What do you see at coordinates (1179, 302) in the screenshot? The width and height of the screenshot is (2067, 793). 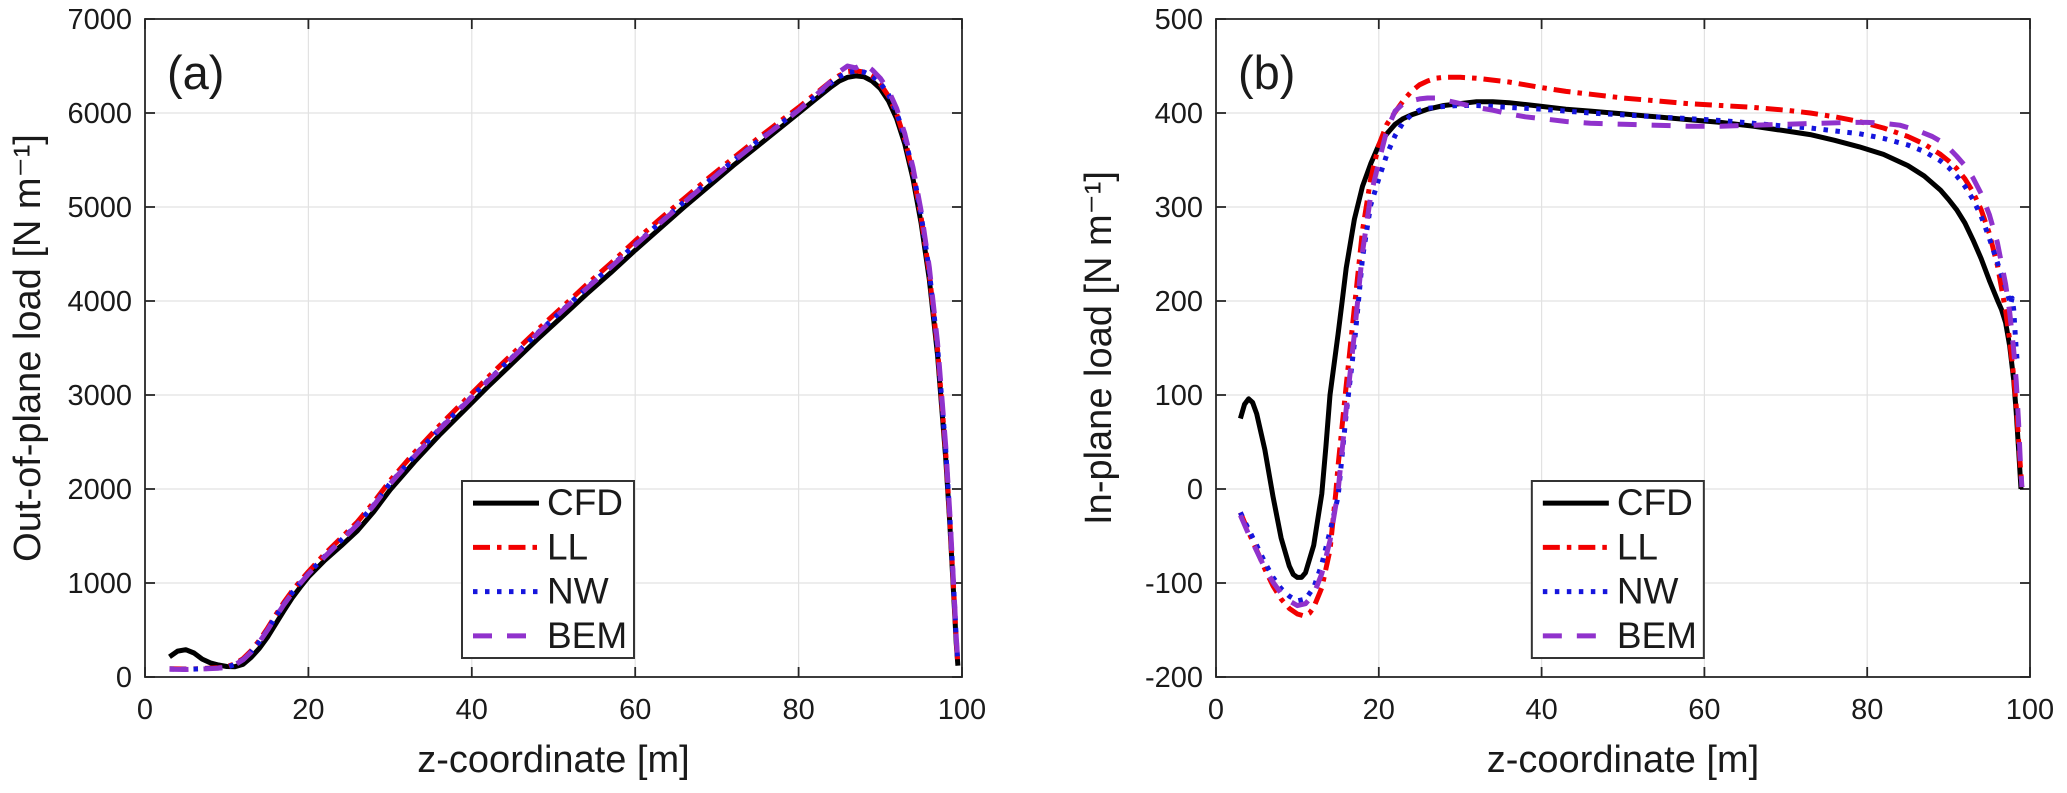 I see `y-tick-label: 200` at bounding box center [1179, 302].